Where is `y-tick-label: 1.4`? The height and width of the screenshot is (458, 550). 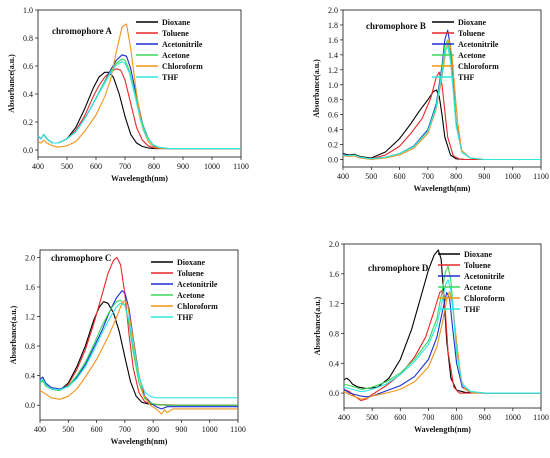 y-tick-label: 1.4 is located at coordinates (333, 55).